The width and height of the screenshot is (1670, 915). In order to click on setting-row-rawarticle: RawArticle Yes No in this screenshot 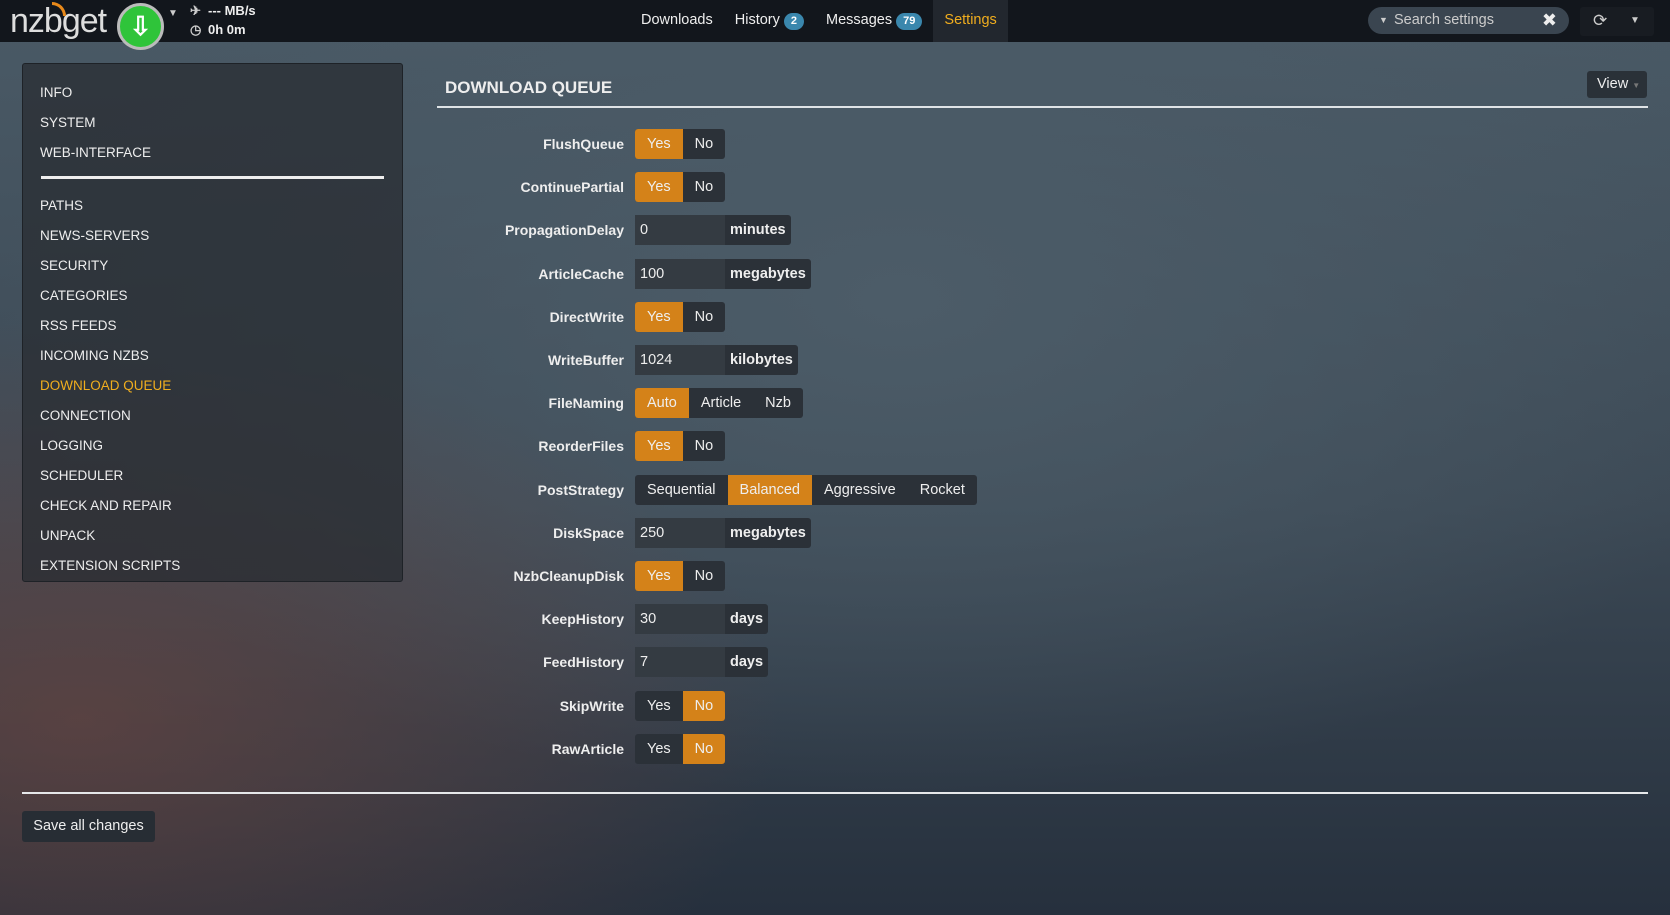, I will do `click(563, 748)`.